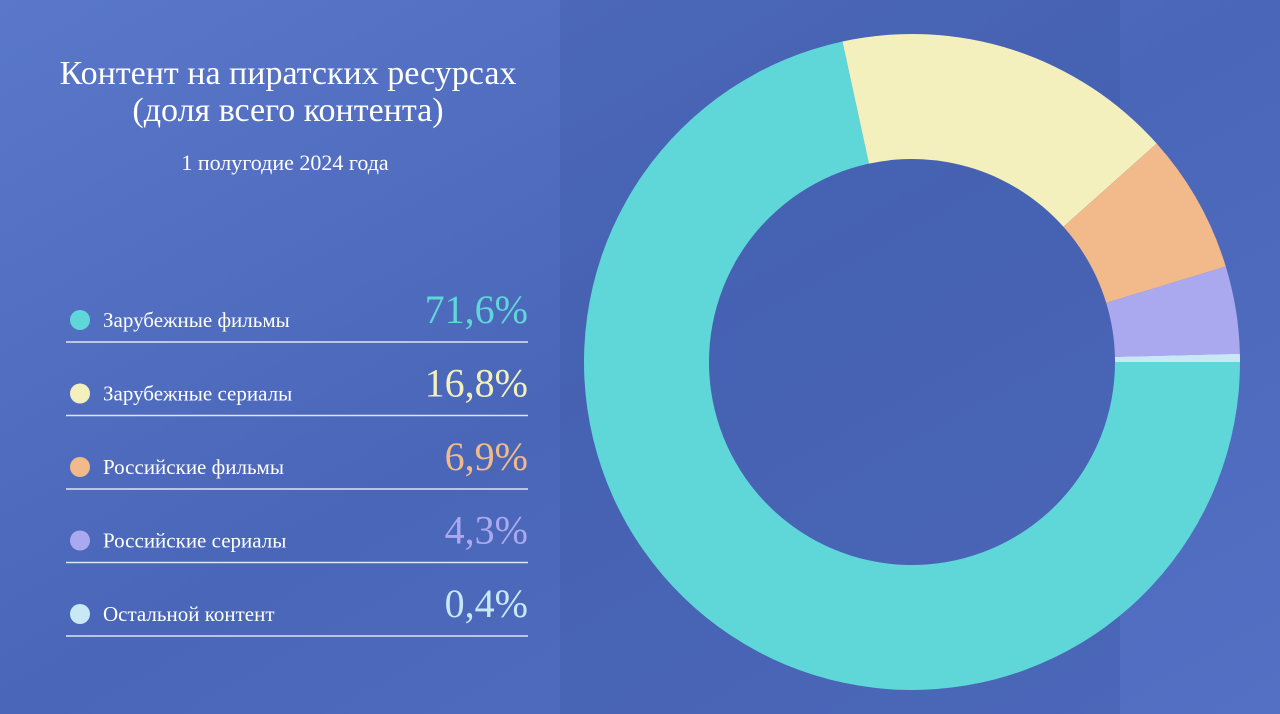  What do you see at coordinates (189, 614) in the screenshot?
I see `legend-label: Остальной контент` at bounding box center [189, 614].